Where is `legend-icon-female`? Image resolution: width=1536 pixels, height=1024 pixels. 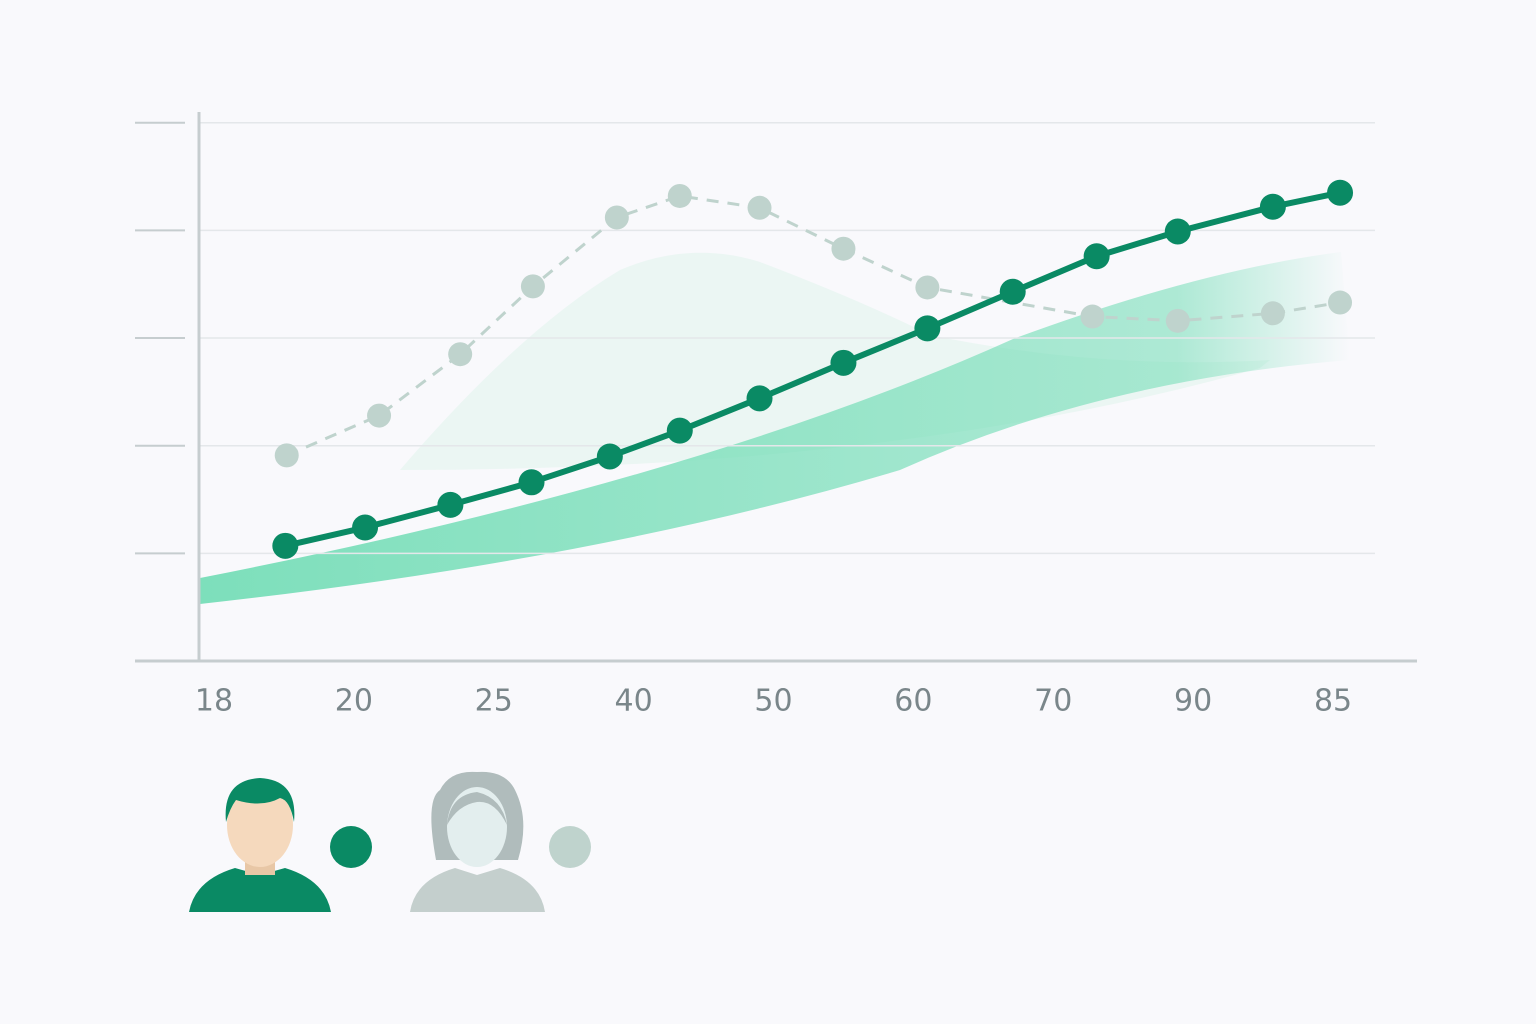
legend-icon-female is located at coordinates (477, 841).